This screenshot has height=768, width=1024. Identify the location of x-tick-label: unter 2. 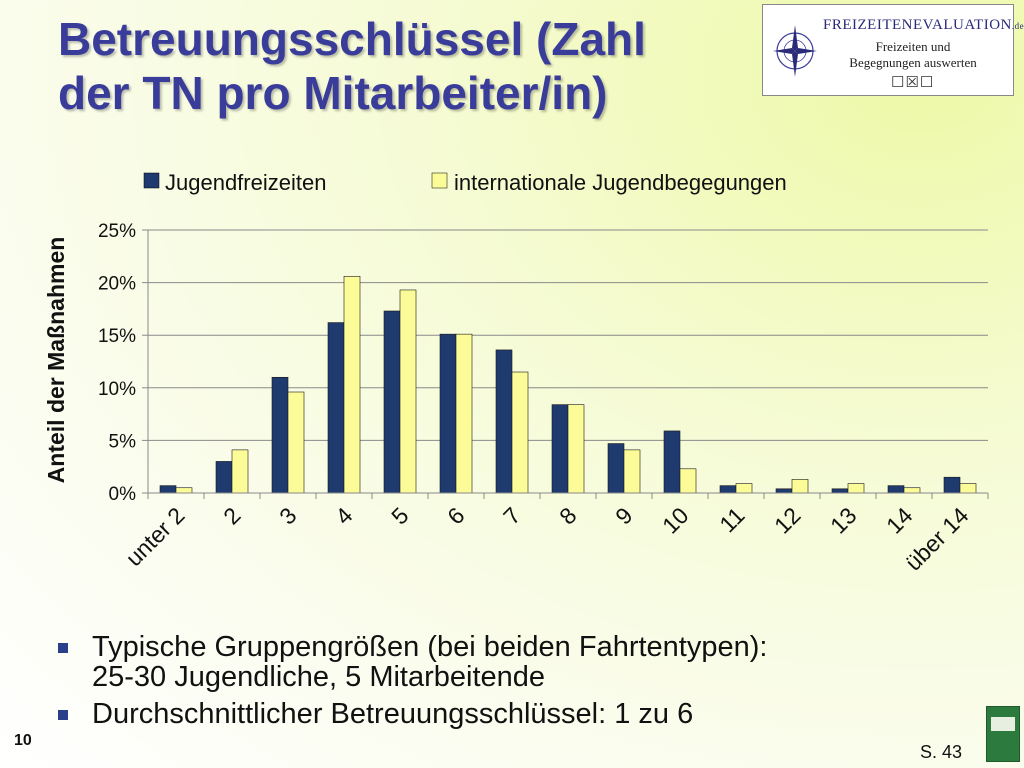
(155, 536).